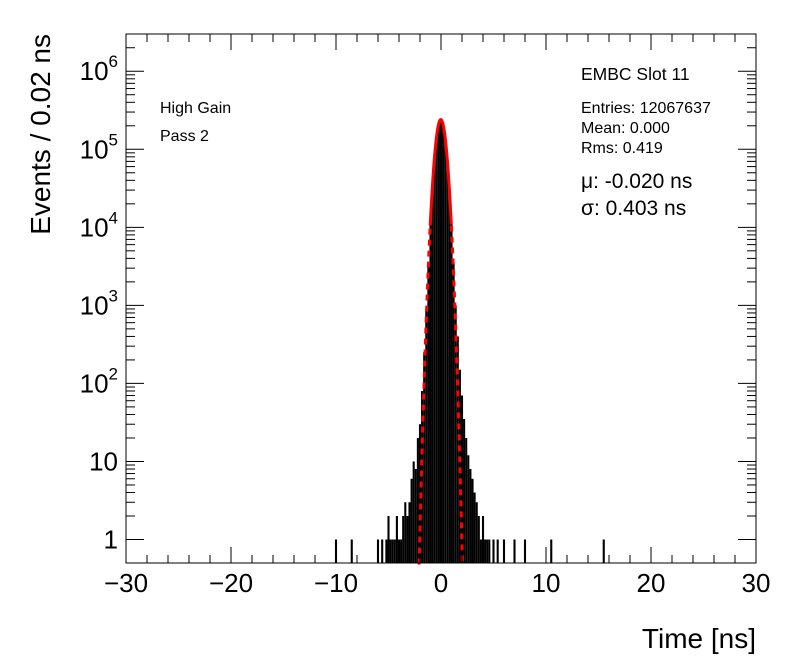  Describe the element at coordinates (184, 136) in the screenshot. I see `pass-label: Pass 2` at that location.